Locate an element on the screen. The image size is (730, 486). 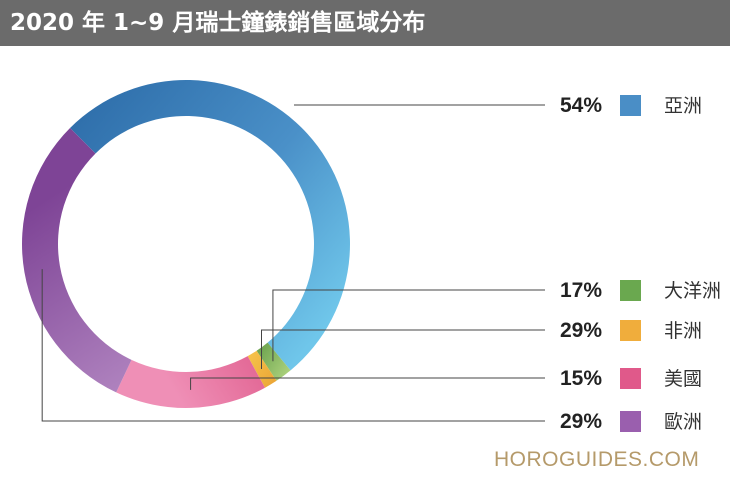
legend-swatch-asia is located at coordinates (630, 105).